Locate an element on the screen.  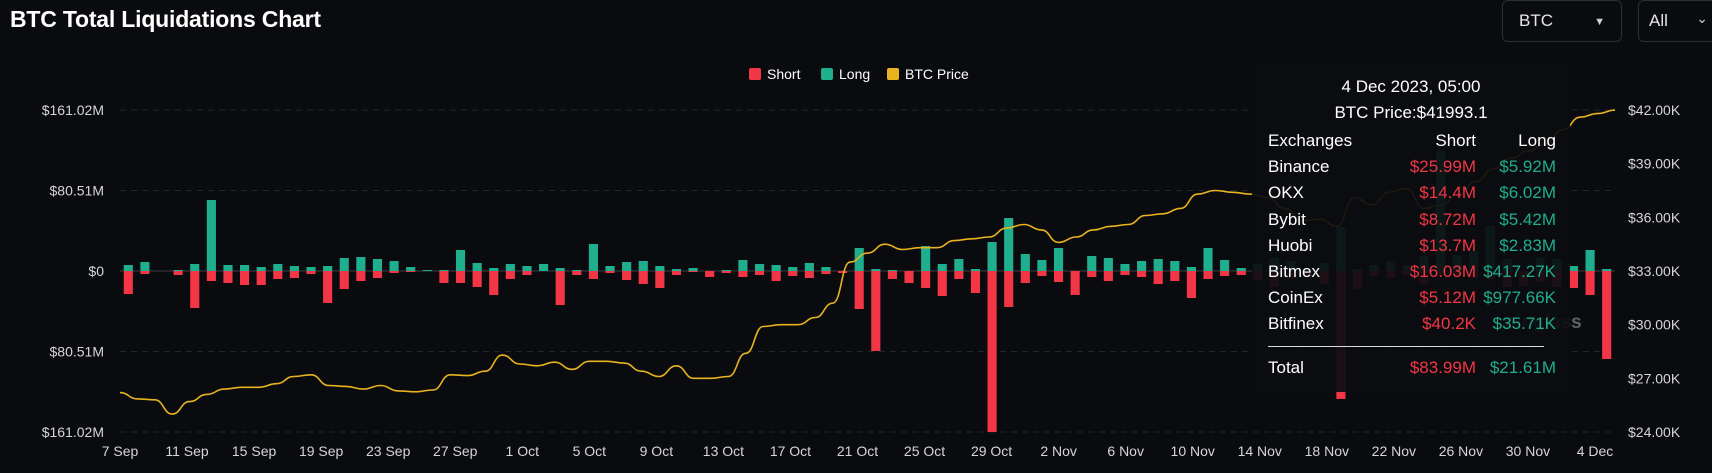
tooltip-price: BTC Price:$41993.1 is located at coordinates (1411, 112).